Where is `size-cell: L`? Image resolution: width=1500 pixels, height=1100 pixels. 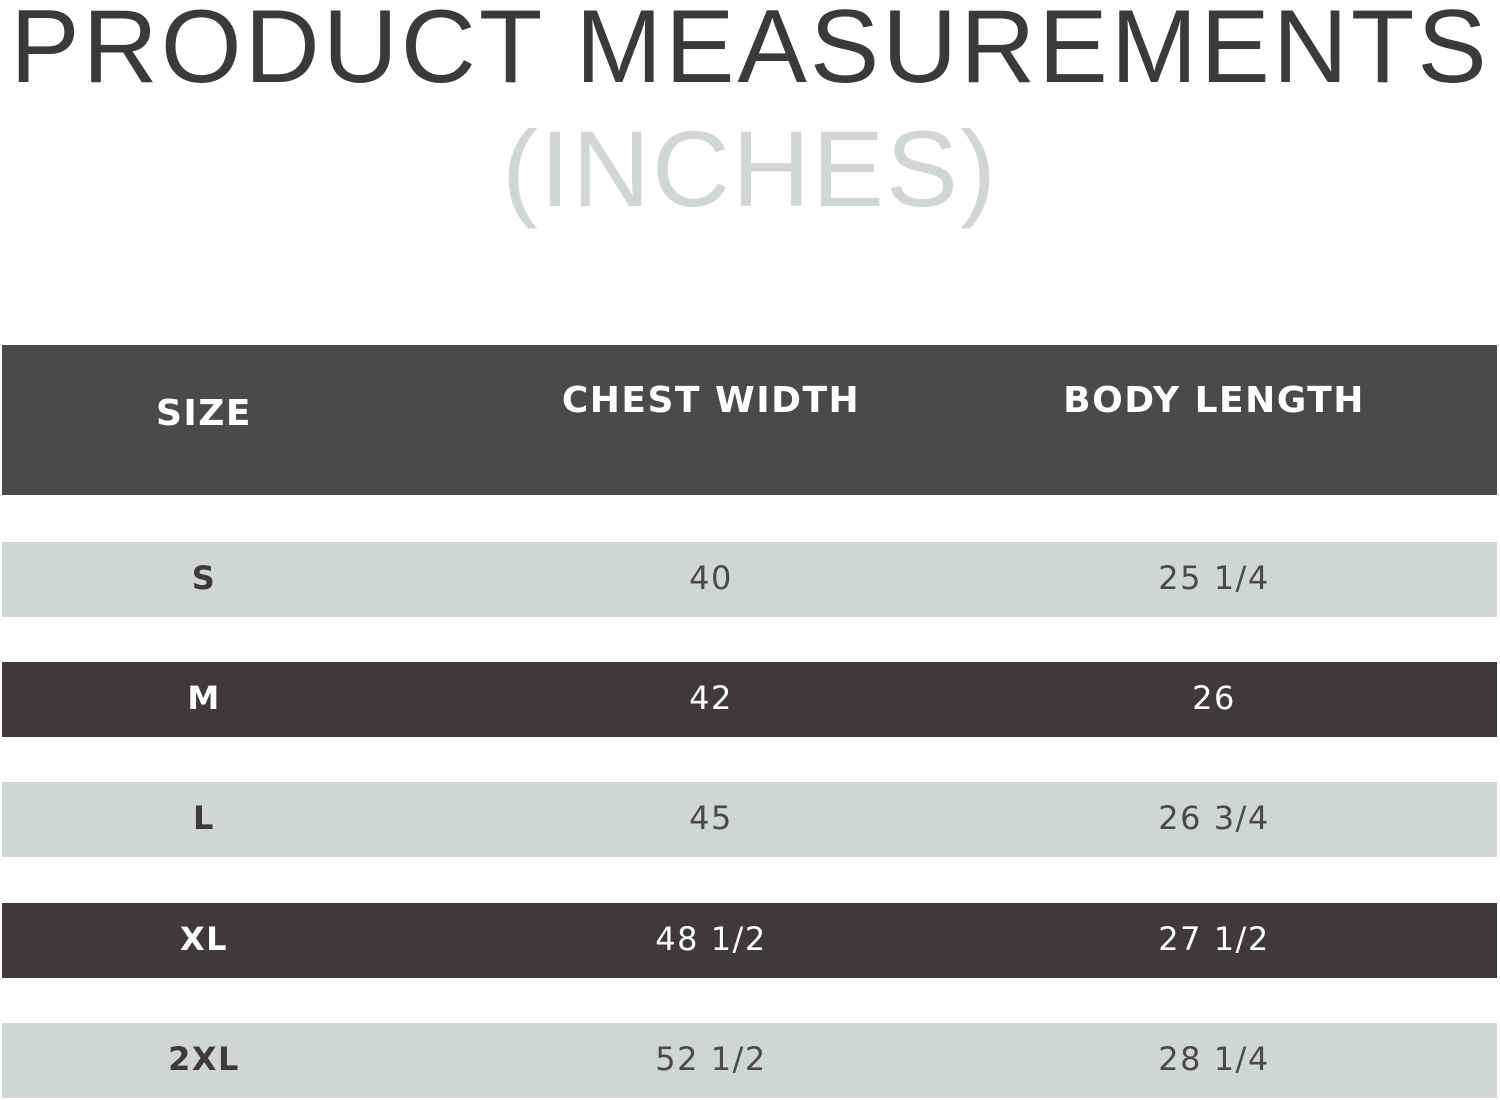 size-cell: L is located at coordinates (204, 818).